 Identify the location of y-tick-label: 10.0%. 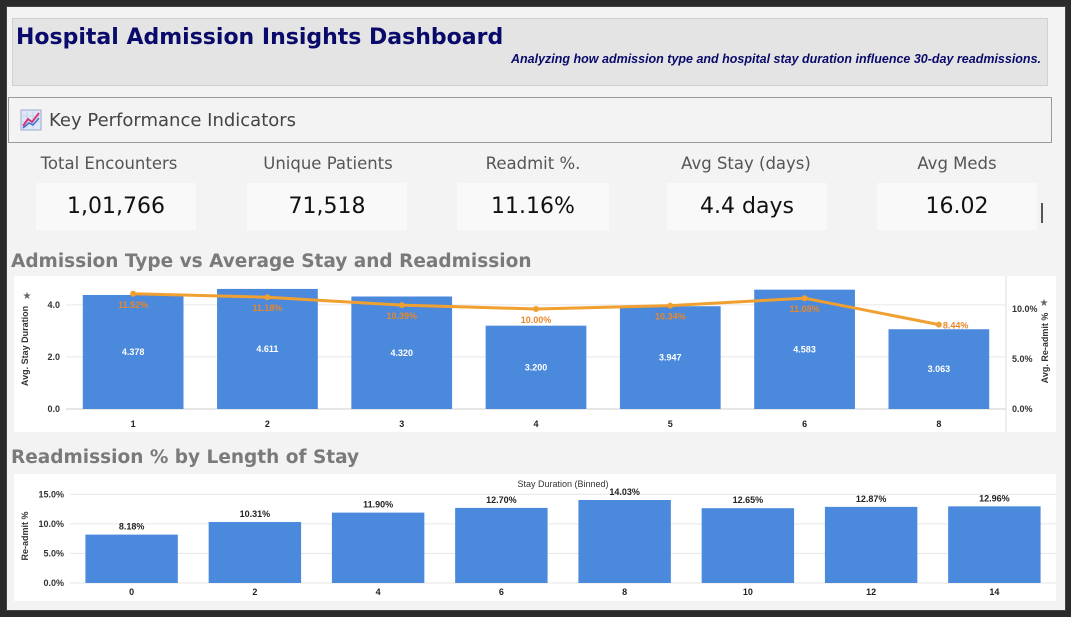
(51, 524).